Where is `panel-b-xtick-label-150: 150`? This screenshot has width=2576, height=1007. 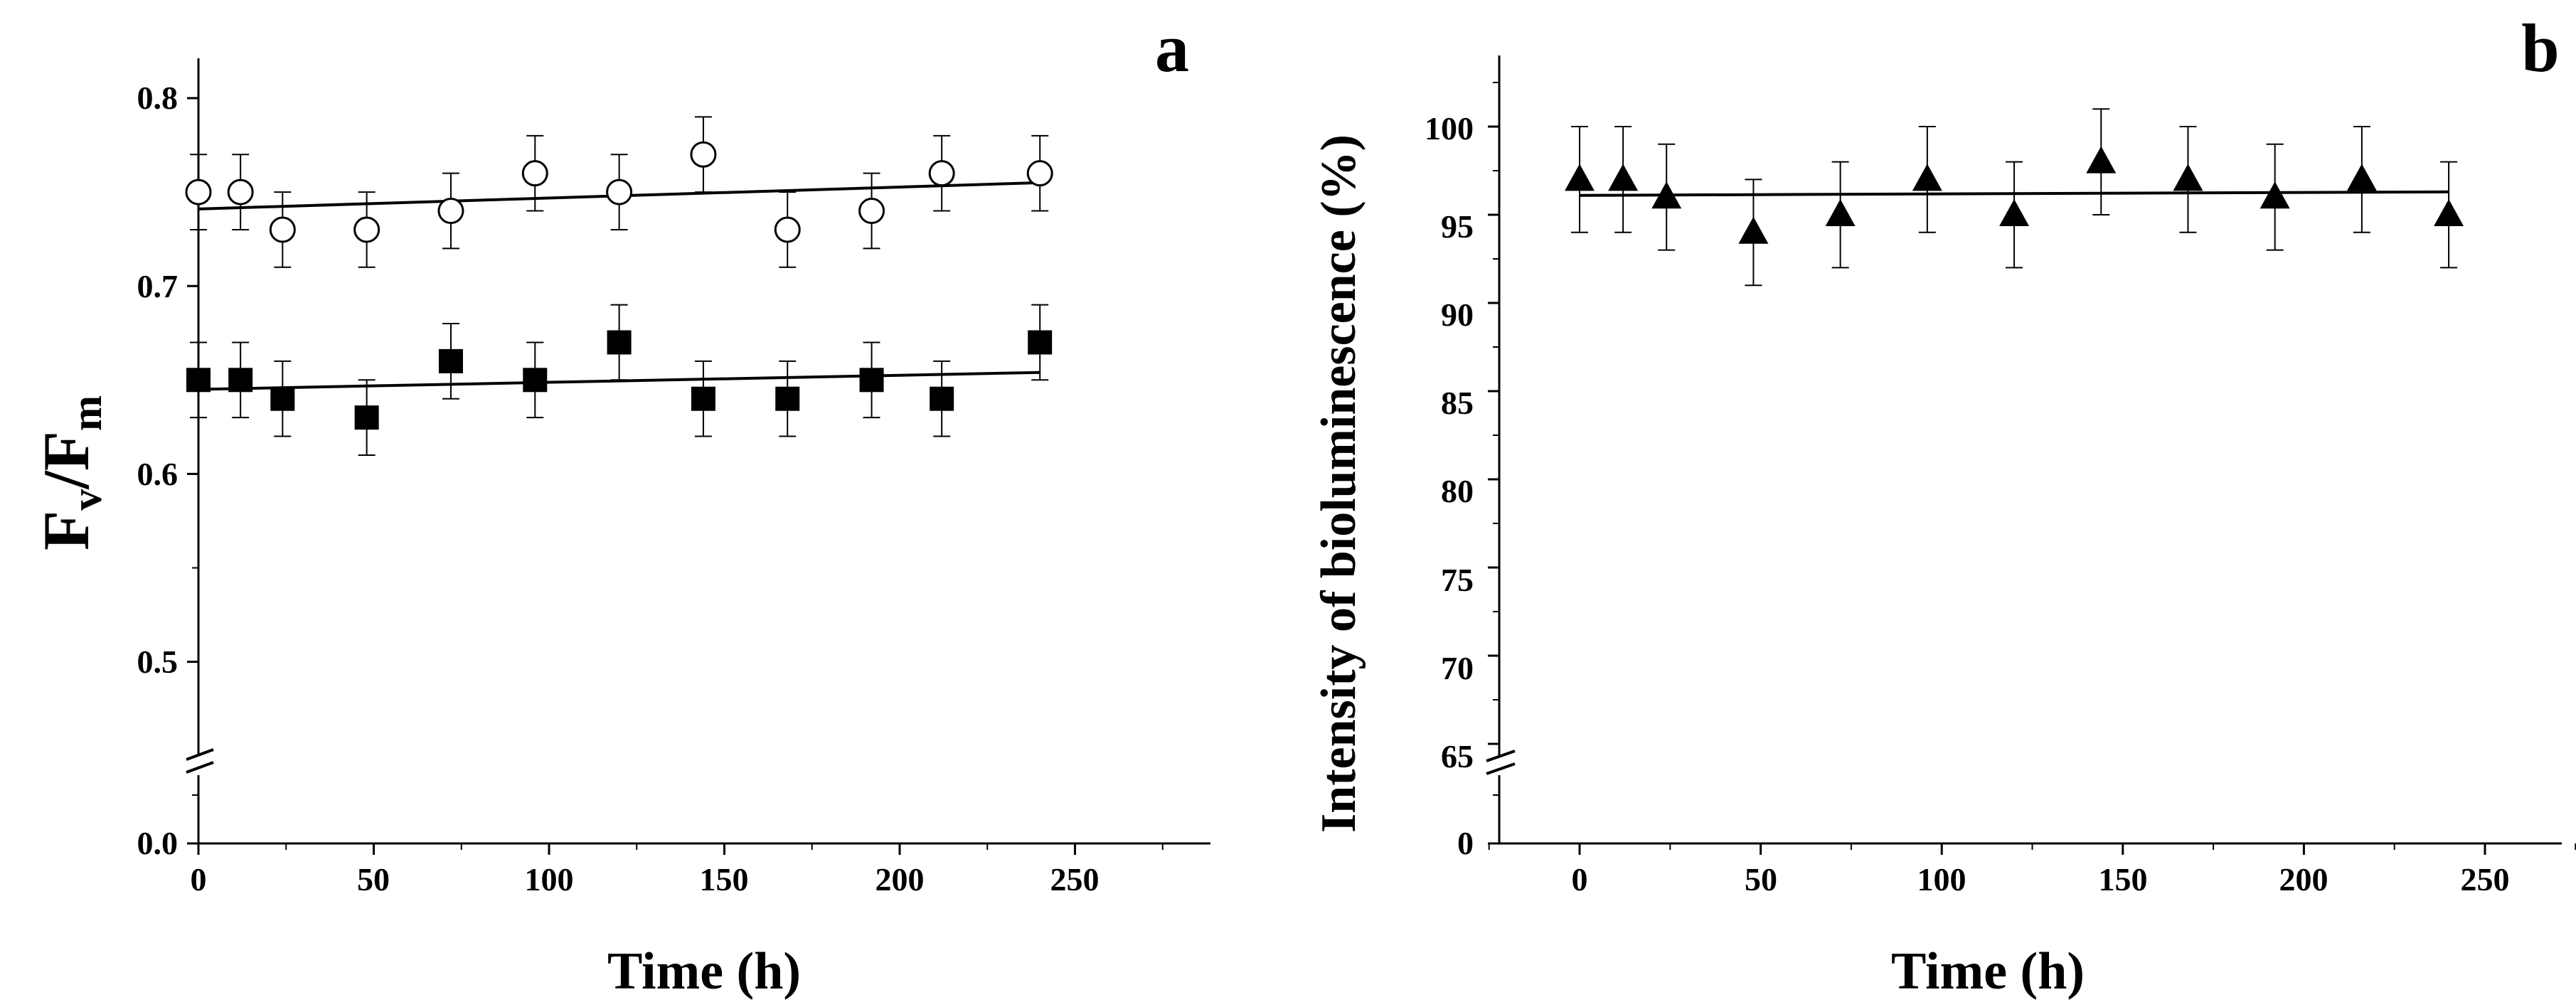
panel-b-xtick-label-150: 150 is located at coordinates (2123, 879).